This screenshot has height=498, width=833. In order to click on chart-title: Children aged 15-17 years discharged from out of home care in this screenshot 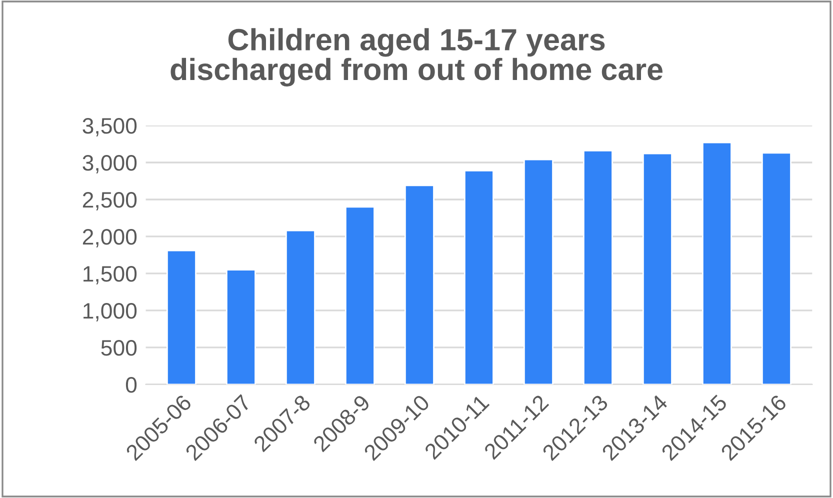, I will do `click(416, 57)`.